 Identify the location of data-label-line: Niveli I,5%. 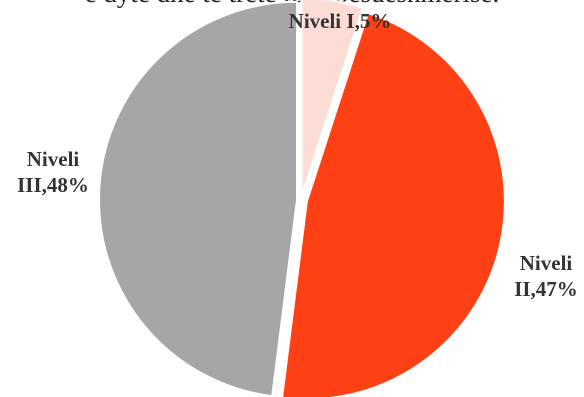
(340, 21).